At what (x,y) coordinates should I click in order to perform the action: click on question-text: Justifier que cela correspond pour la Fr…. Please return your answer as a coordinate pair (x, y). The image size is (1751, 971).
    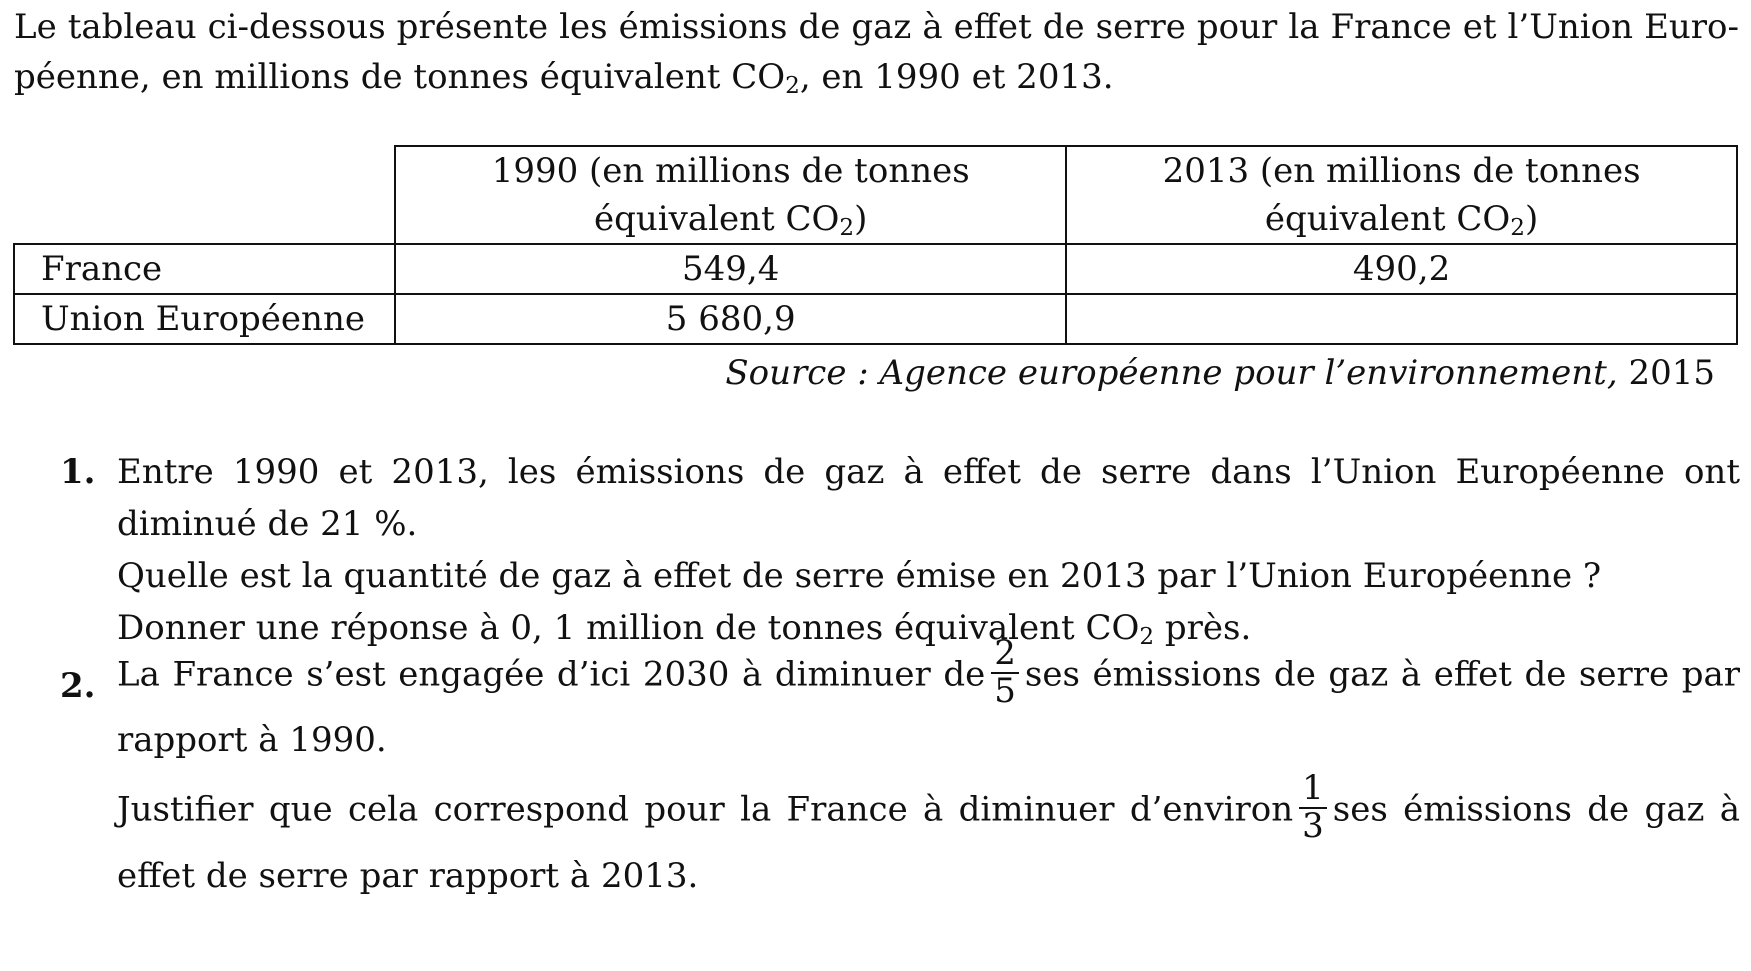
    Looking at the image, I should click on (928, 832).